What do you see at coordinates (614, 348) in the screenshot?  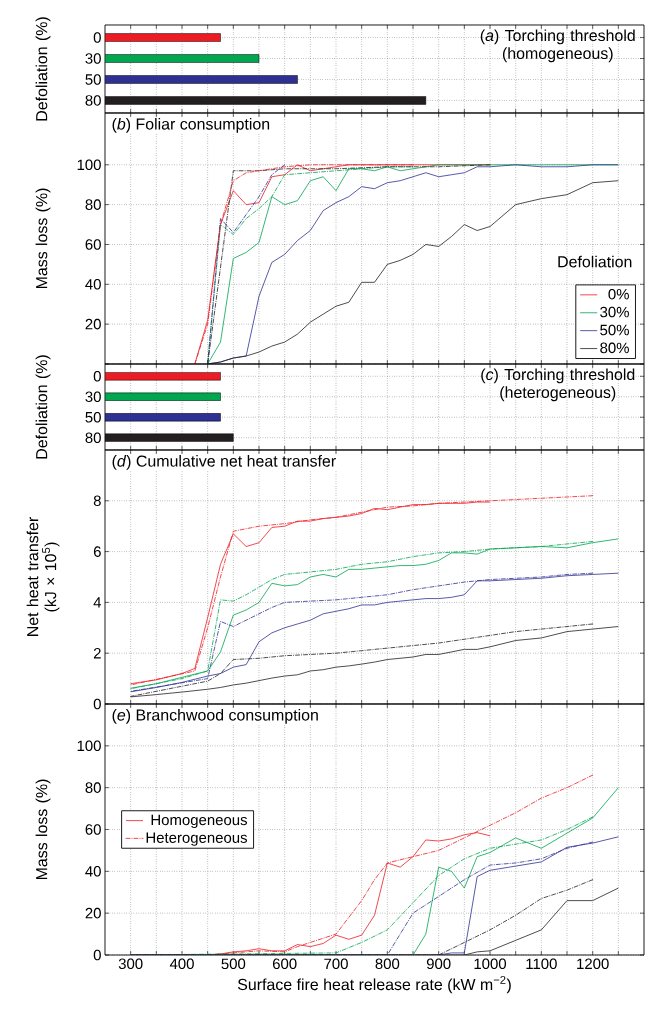 I see `legend-label: 80%` at bounding box center [614, 348].